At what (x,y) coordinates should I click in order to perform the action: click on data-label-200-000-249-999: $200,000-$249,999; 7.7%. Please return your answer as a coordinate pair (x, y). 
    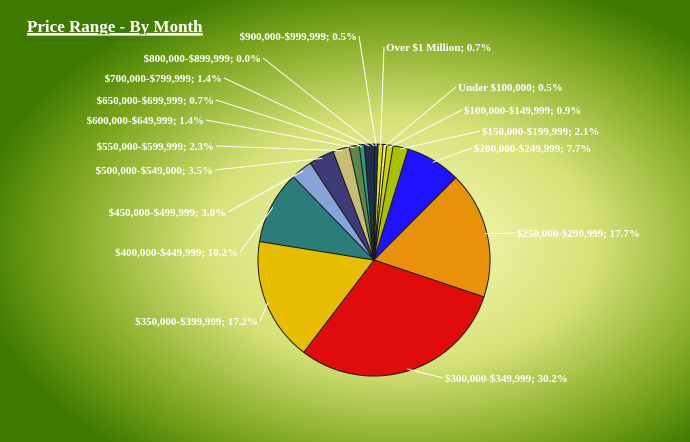
    Looking at the image, I should click on (532, 149).